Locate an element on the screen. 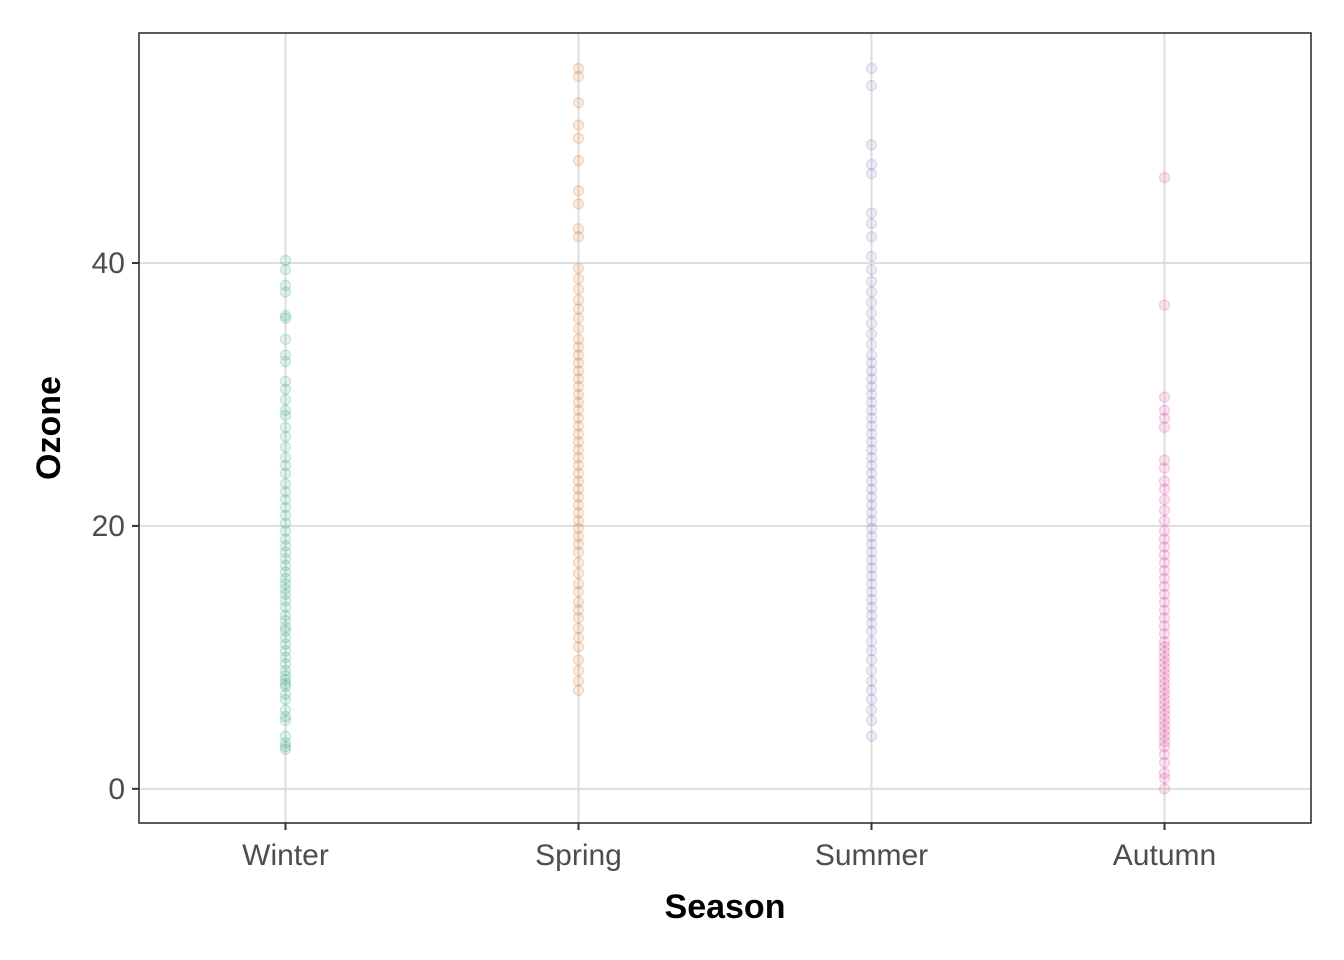 The height and width of the screenshot is (960, 1344). x-tick-label: Winter is located at coordinates (285, 855).